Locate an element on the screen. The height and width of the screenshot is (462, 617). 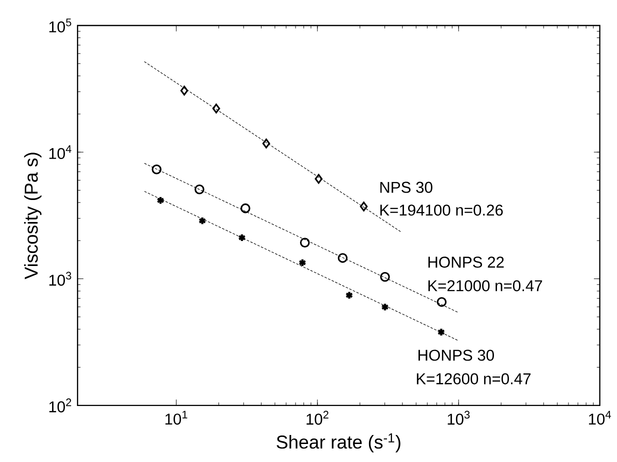
annotation: K=194100 n=0.26 is located at coordinates (441, 210).